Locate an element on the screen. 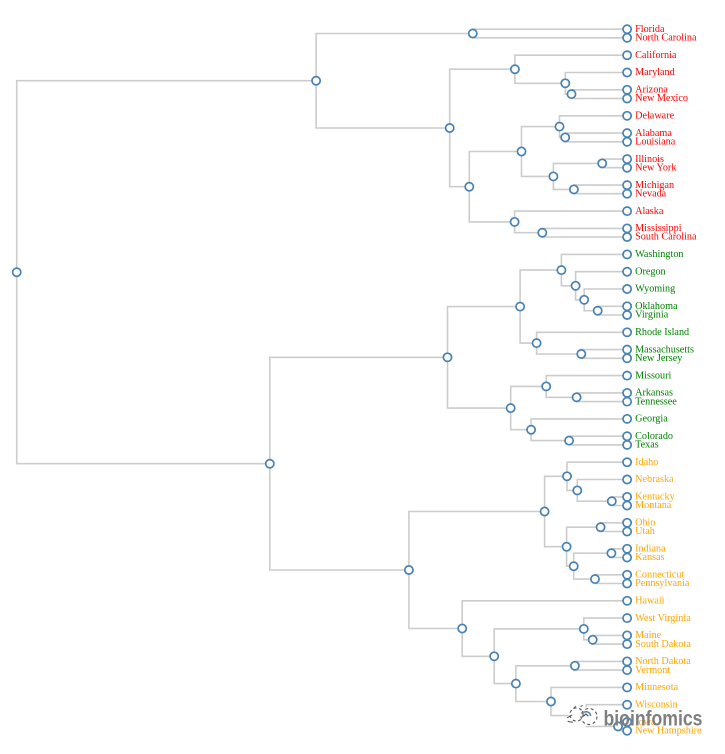 This screenshot has height=754, width=725. svg-text: Wisconsin is located at coordinates (656, 704).